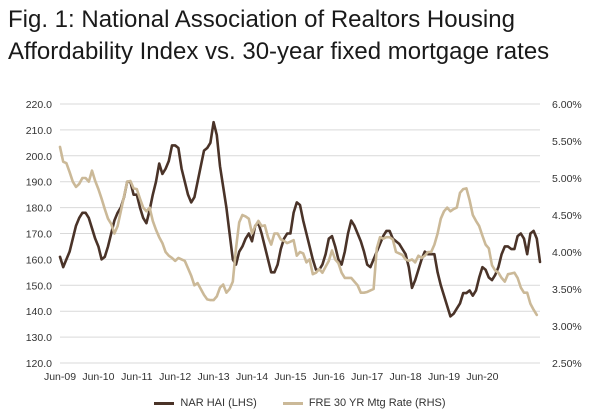  I want to click on left-tick-label: 180.0, so click(39, 209).